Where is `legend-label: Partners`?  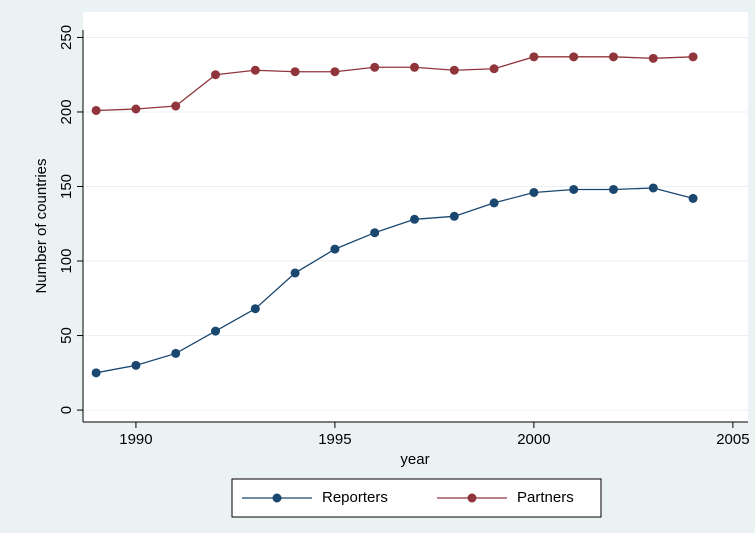 legend-label: Partners is located at coordinates (545, 497).